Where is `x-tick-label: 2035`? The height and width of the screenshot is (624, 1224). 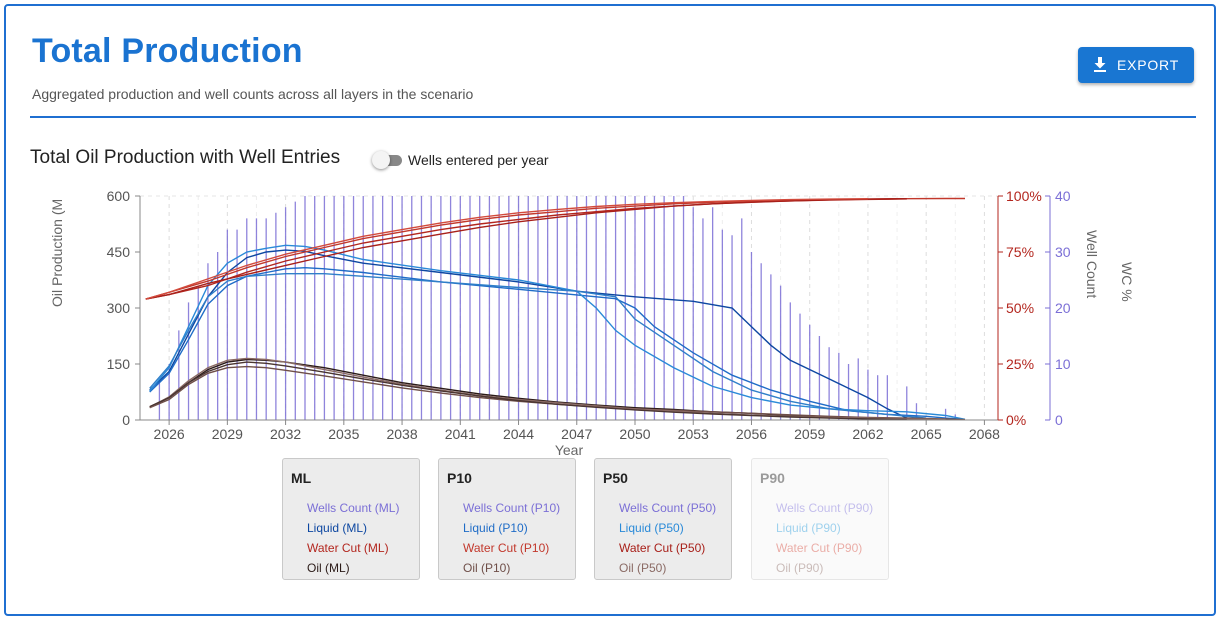 x-tick-label: 2035 is located at coordinates (343, 434).